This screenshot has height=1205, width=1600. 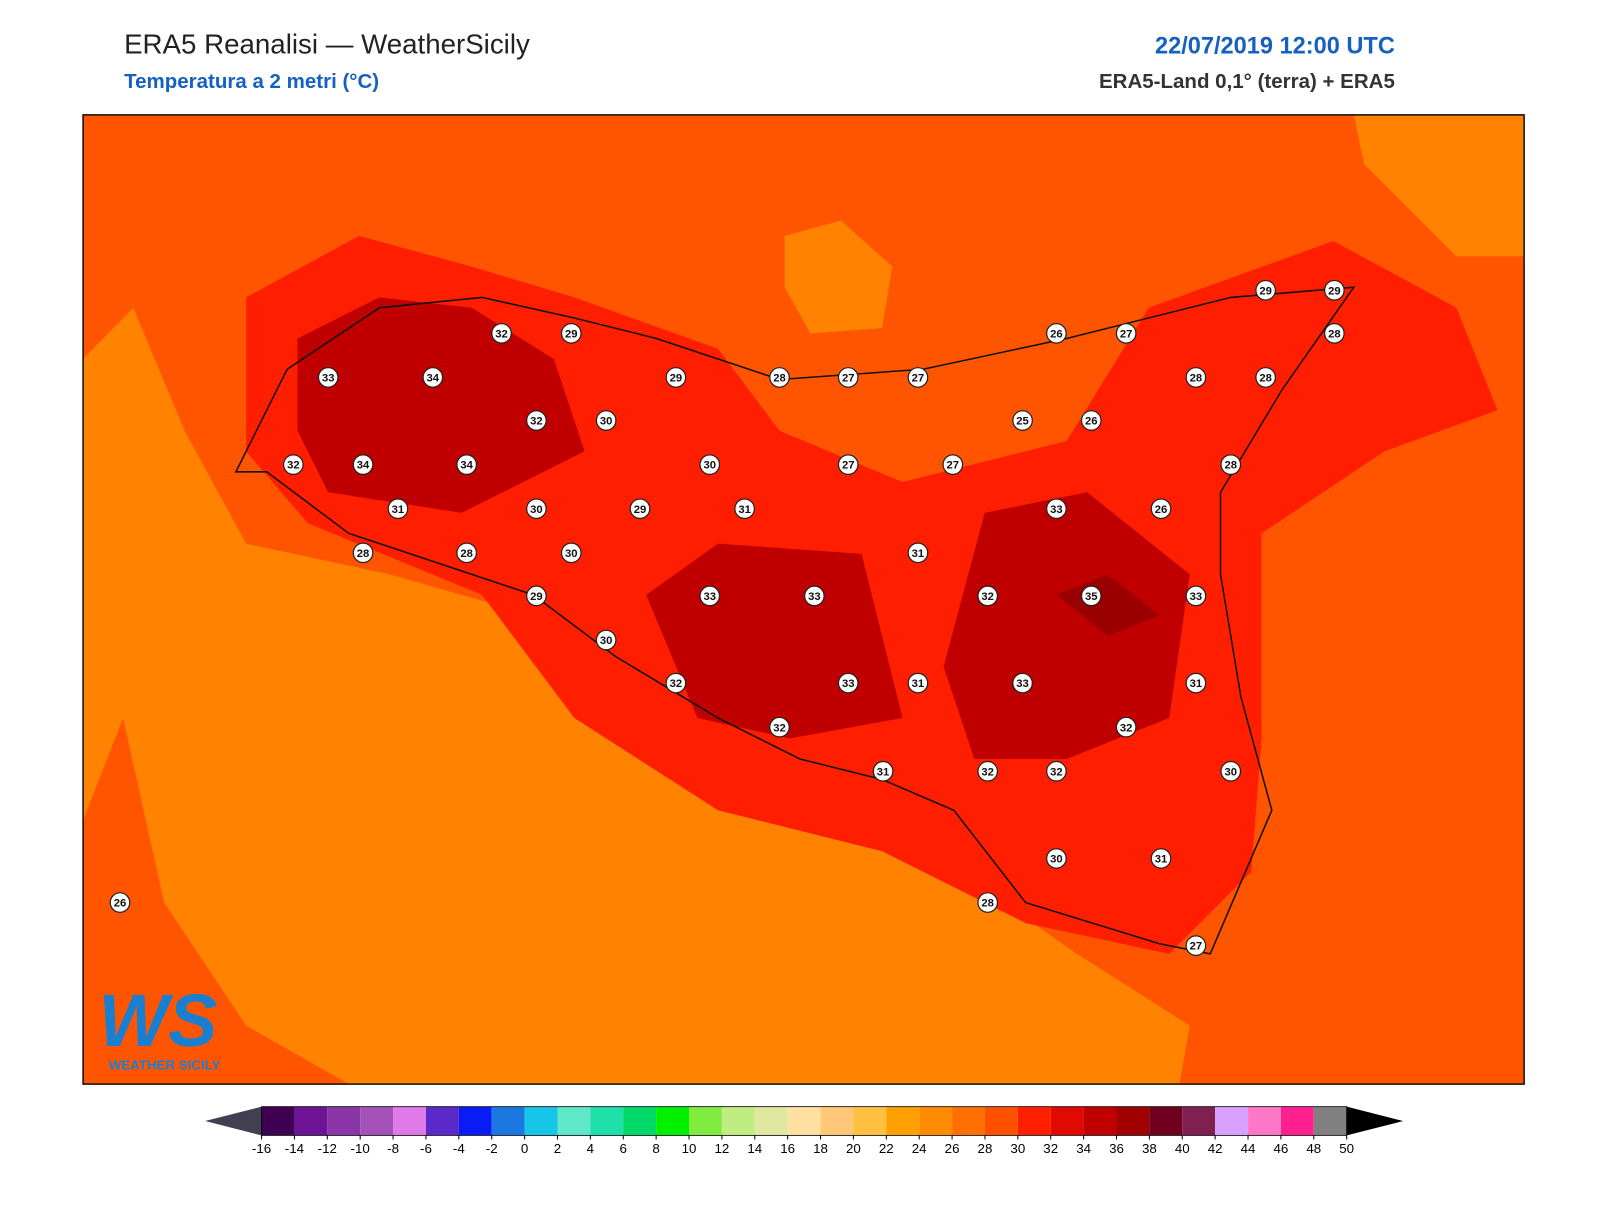 I want to click on colorbar-tick-label: -2, so click(x=492, y=1148).